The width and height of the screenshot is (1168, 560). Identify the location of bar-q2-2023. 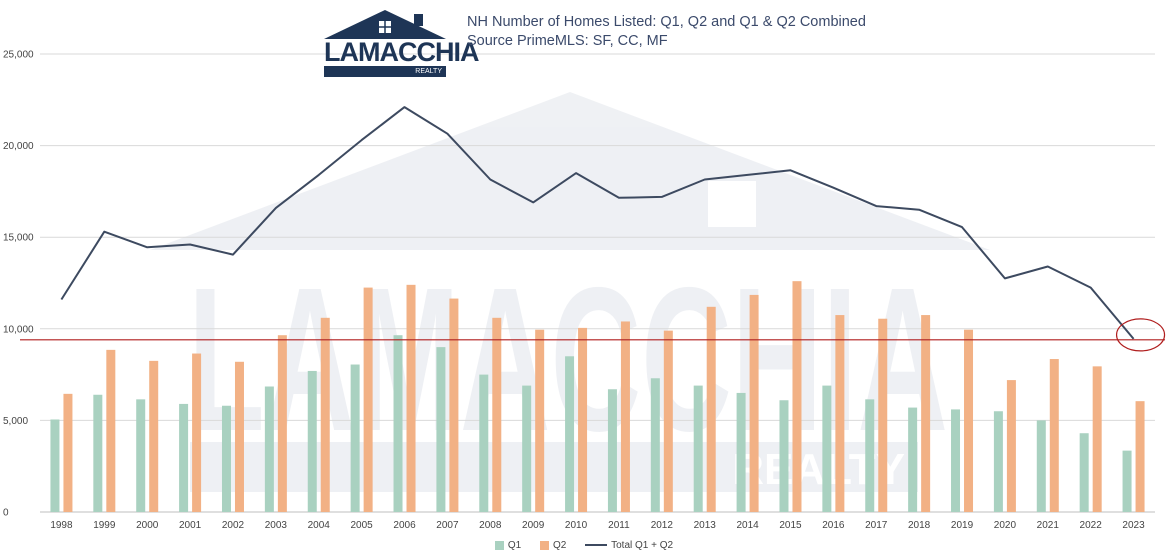
(1140, 456).